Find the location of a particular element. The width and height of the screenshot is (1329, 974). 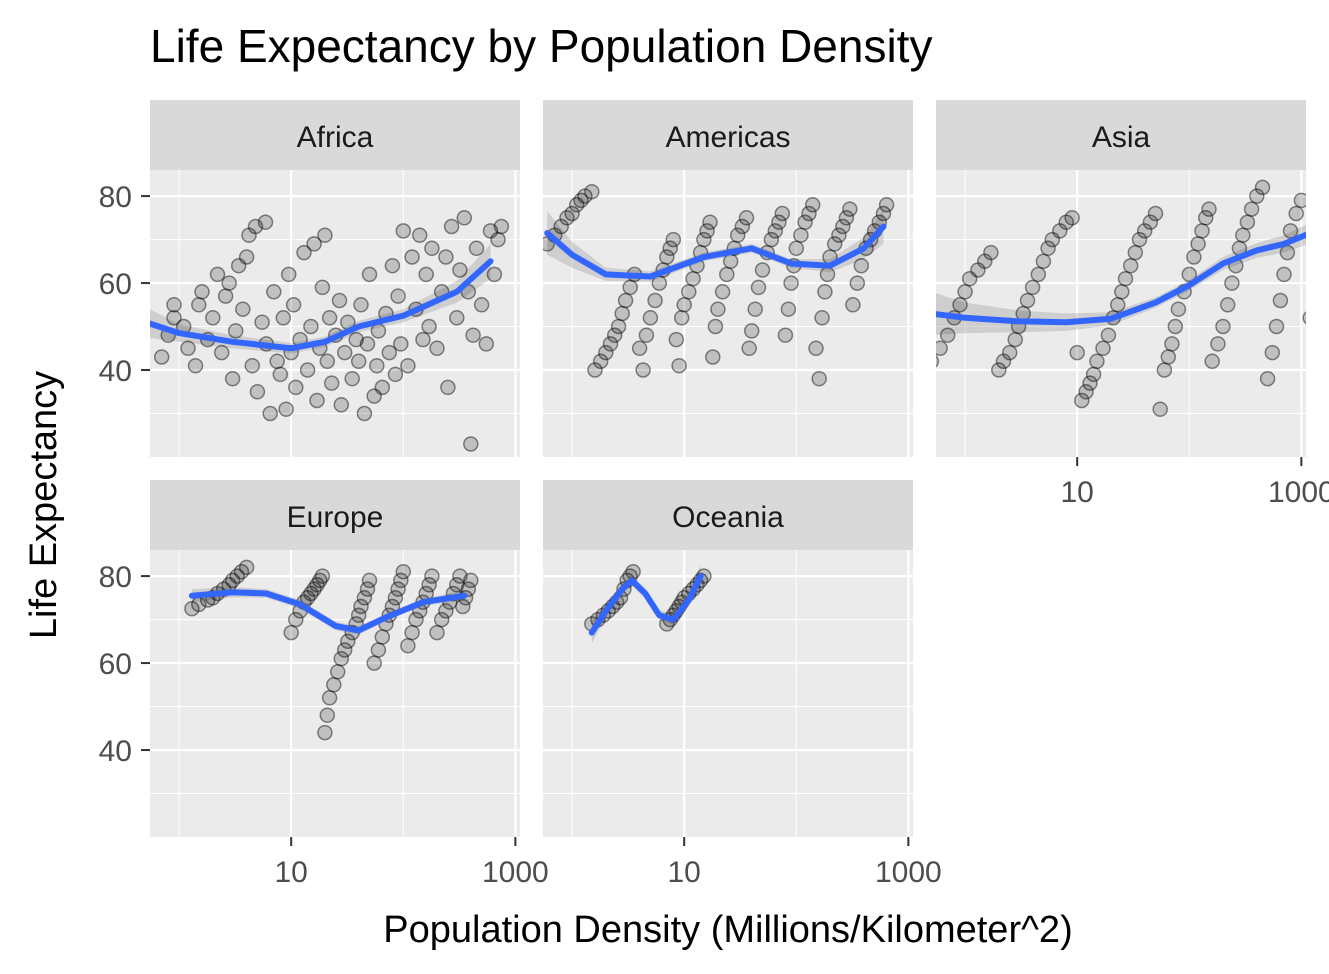

plot-area-africa is located at coordinates (330, 331).